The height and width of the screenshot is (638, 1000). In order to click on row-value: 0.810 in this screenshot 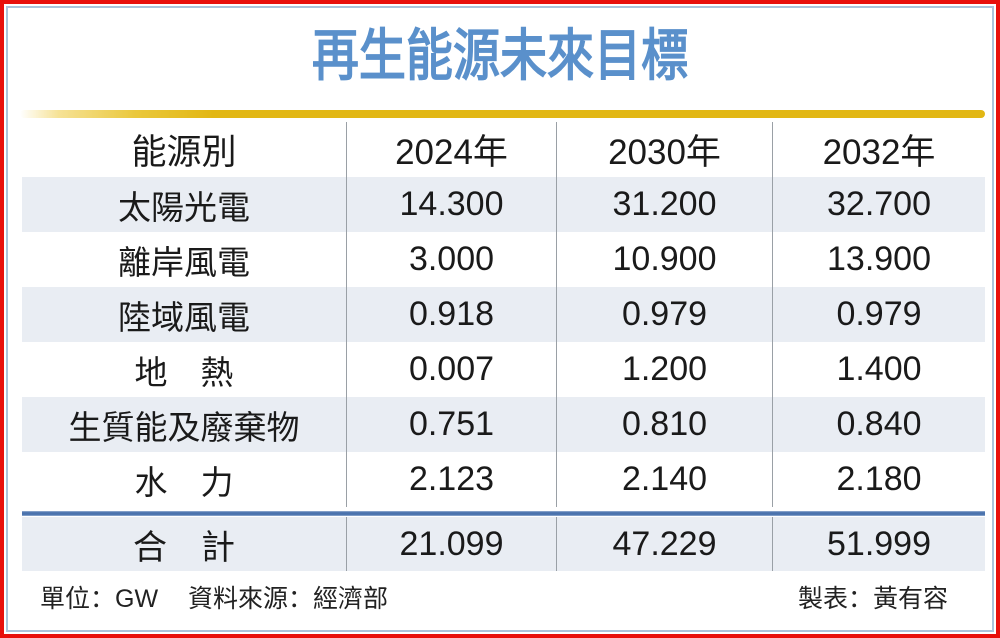, I will do `click(665, 424)`.